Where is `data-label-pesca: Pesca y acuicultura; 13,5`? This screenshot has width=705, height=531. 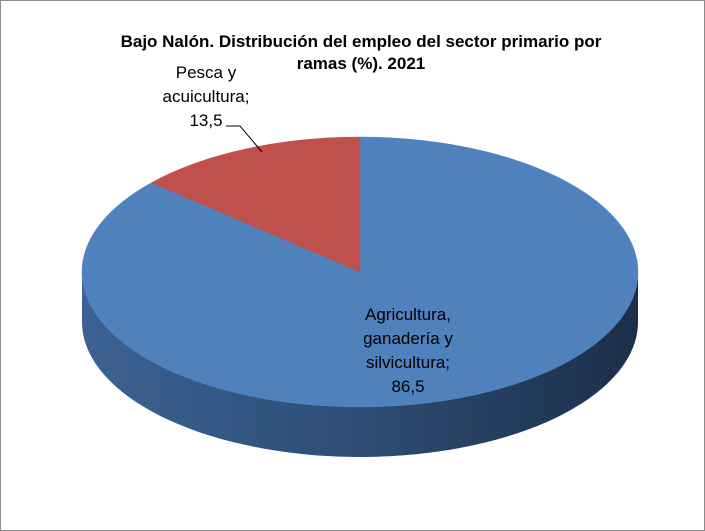
data-label-pesca: Pesca y acuicultura; 13,5 is located at coordinates (206, 96).